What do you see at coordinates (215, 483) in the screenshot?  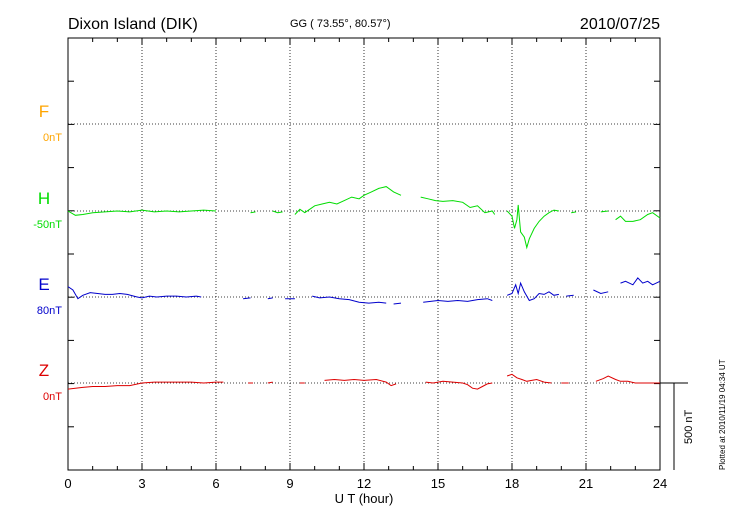 I see `x-tick-label: 6` at bounding box center [215, 483].